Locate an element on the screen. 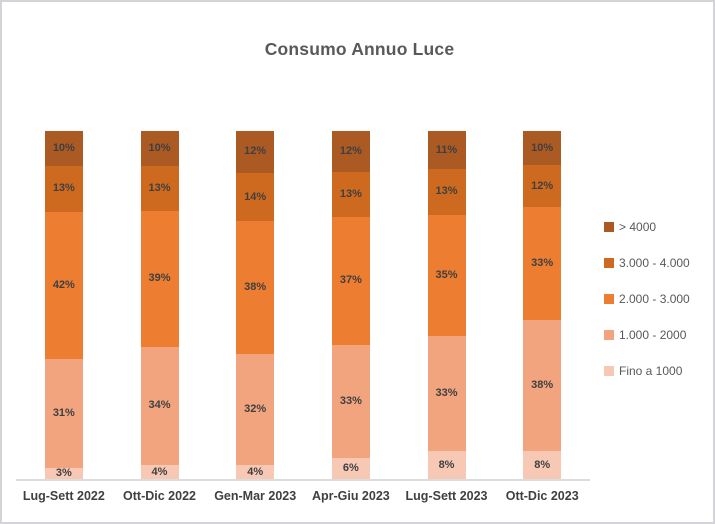 Image resolution: width=715 pixels, height=524 pixels. segment-value-label: 34% is located at coordinates (159, 405).